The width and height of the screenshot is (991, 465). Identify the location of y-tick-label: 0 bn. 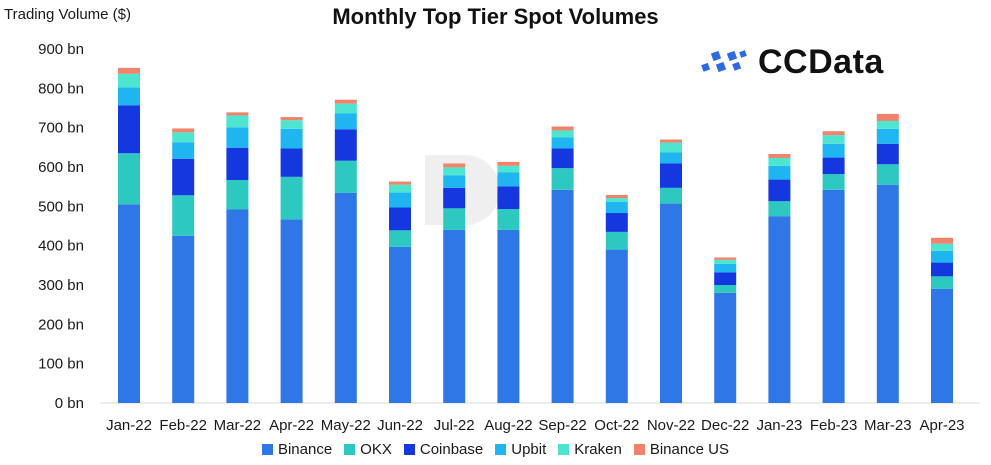
(69, 403).